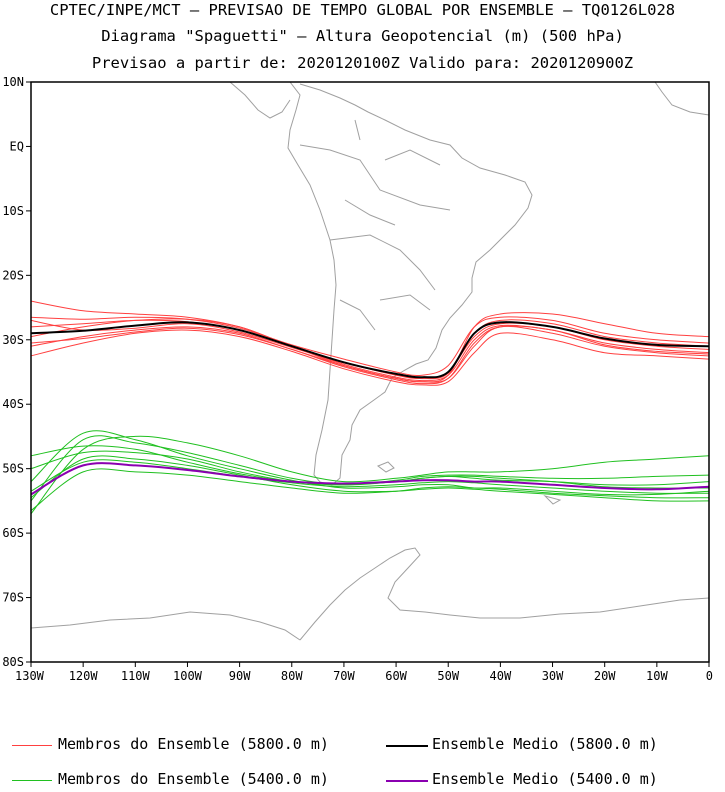 The width and height of the screenshot is (725, 792). What do you see at coordinates (657, 676) in the screenshot?
I see `lon-tick-label-12: 10W` at bounding box center [657, 676].